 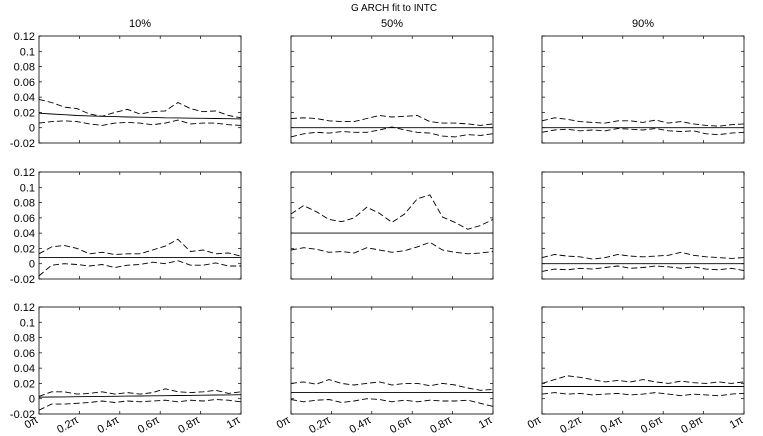 I want to click on column-title-90pct: 90%, so click(x=643, y=24).